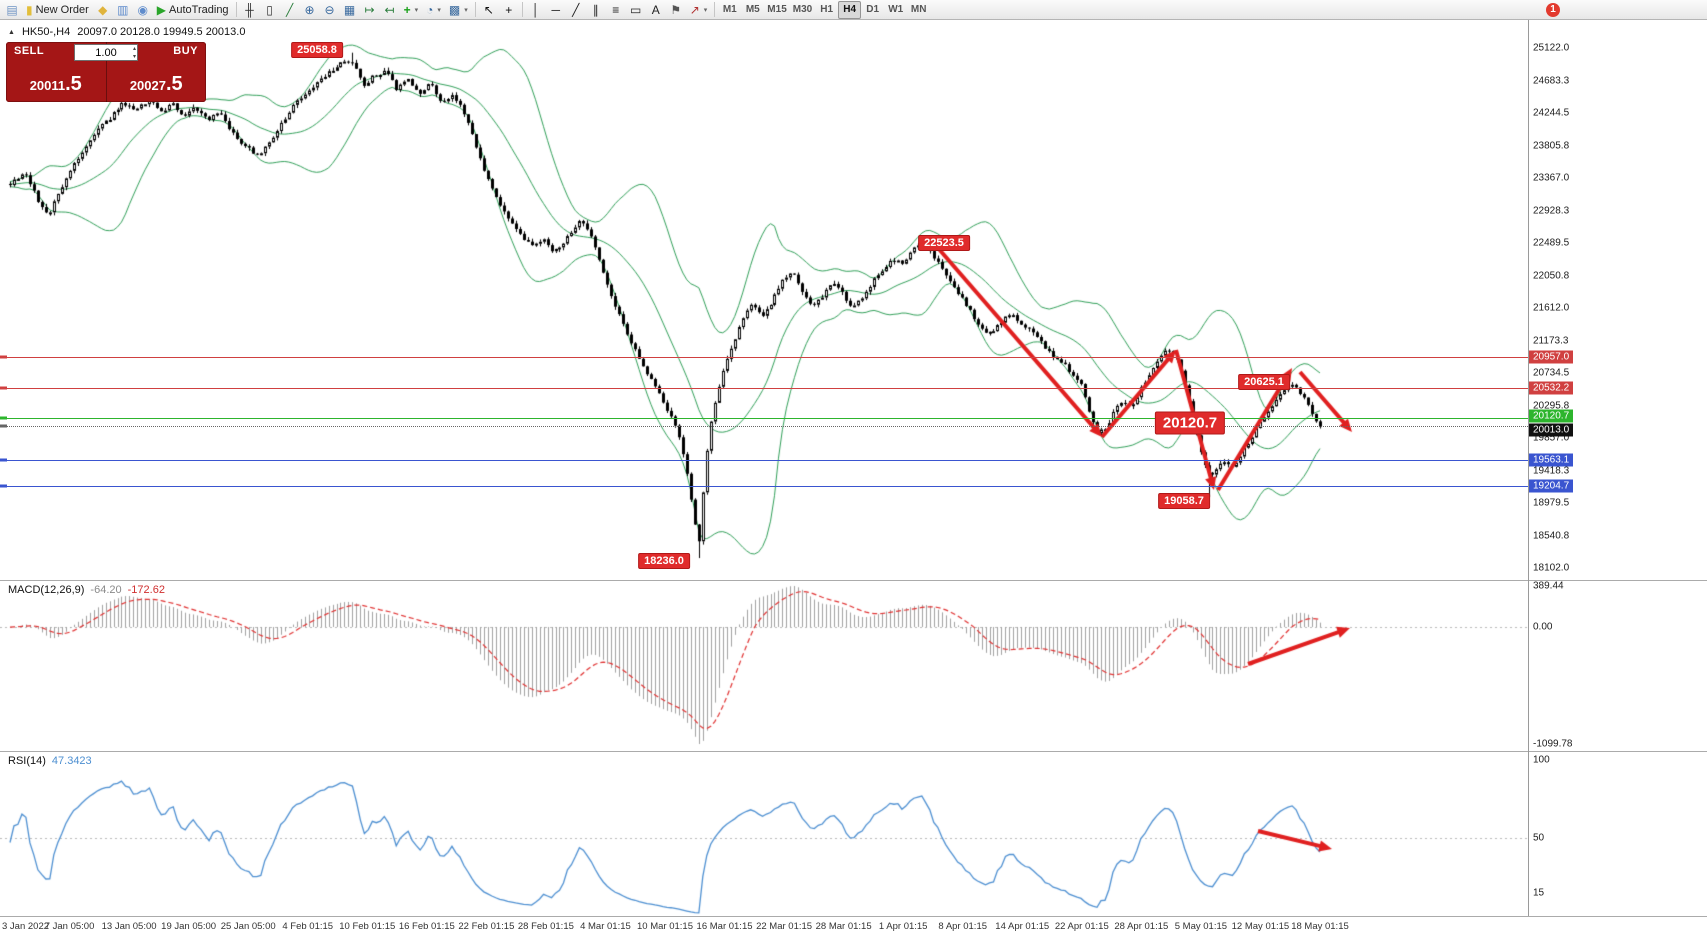 This screenshot has height=945, width=1707. Describe the element at coordinates (157, 85) in the screenshot. I see `buy-price: 20027.5` at that location.